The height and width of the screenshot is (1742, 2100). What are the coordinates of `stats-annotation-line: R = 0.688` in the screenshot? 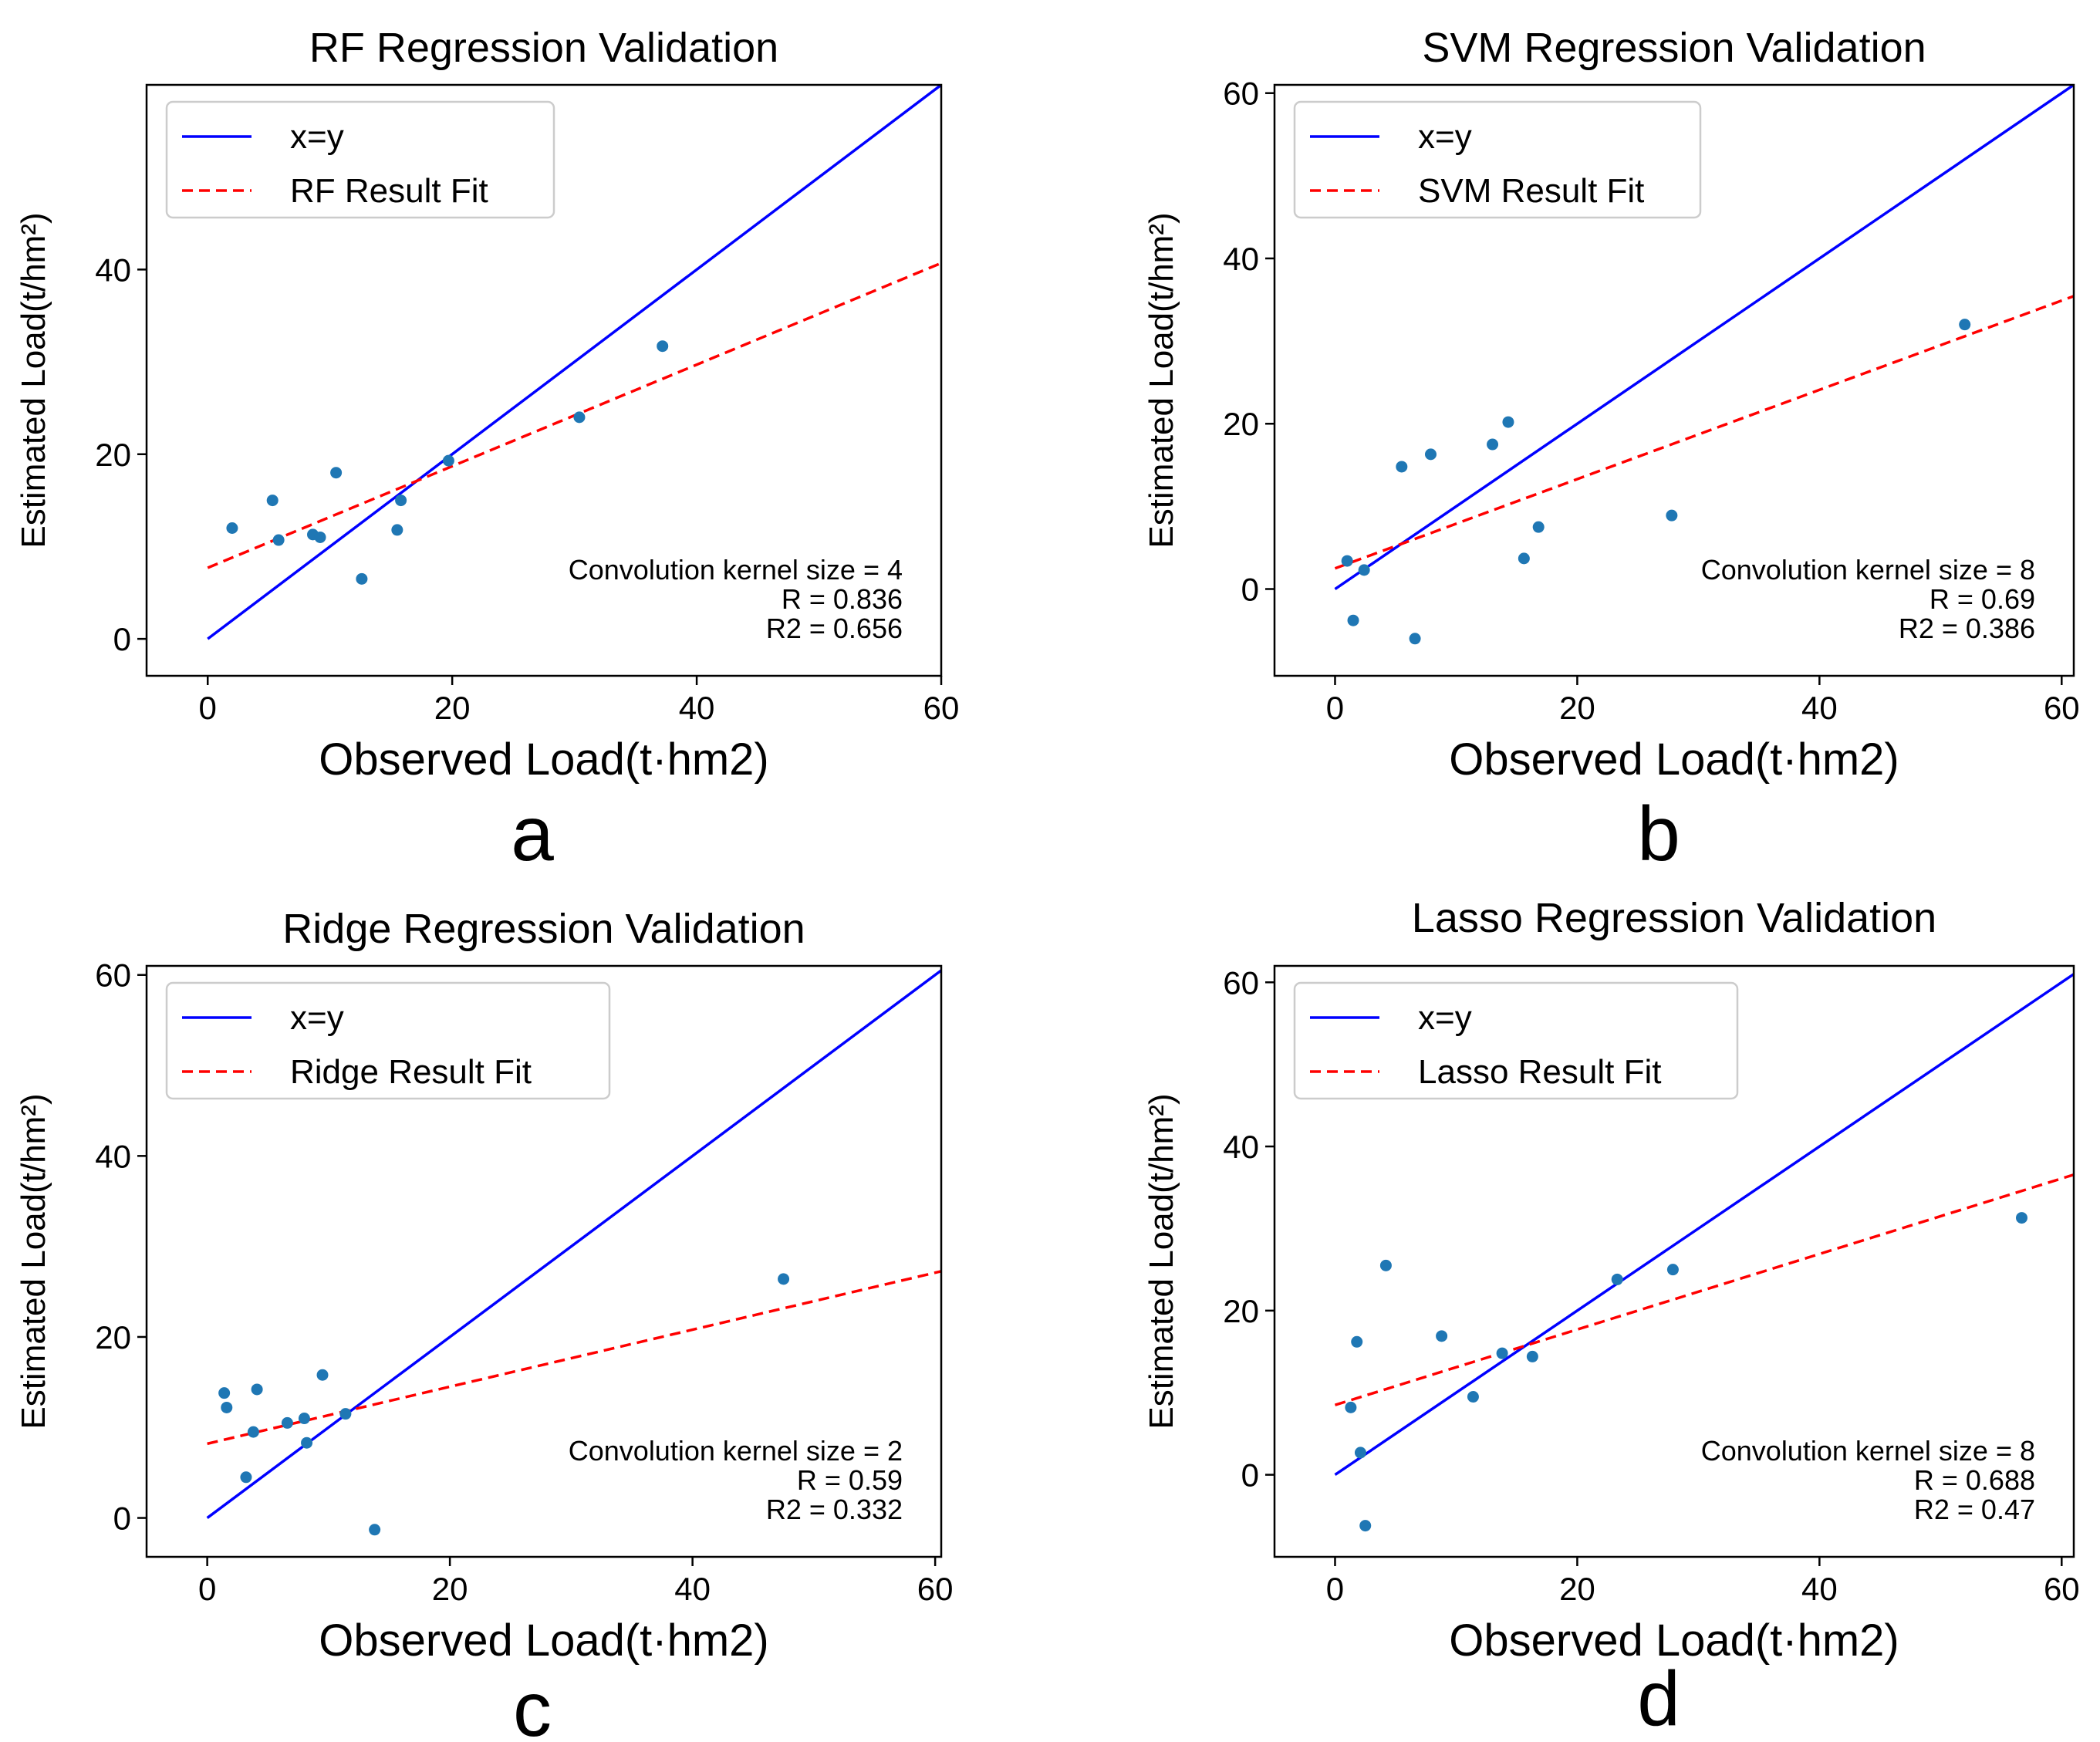 It's located at (1974, 1480).